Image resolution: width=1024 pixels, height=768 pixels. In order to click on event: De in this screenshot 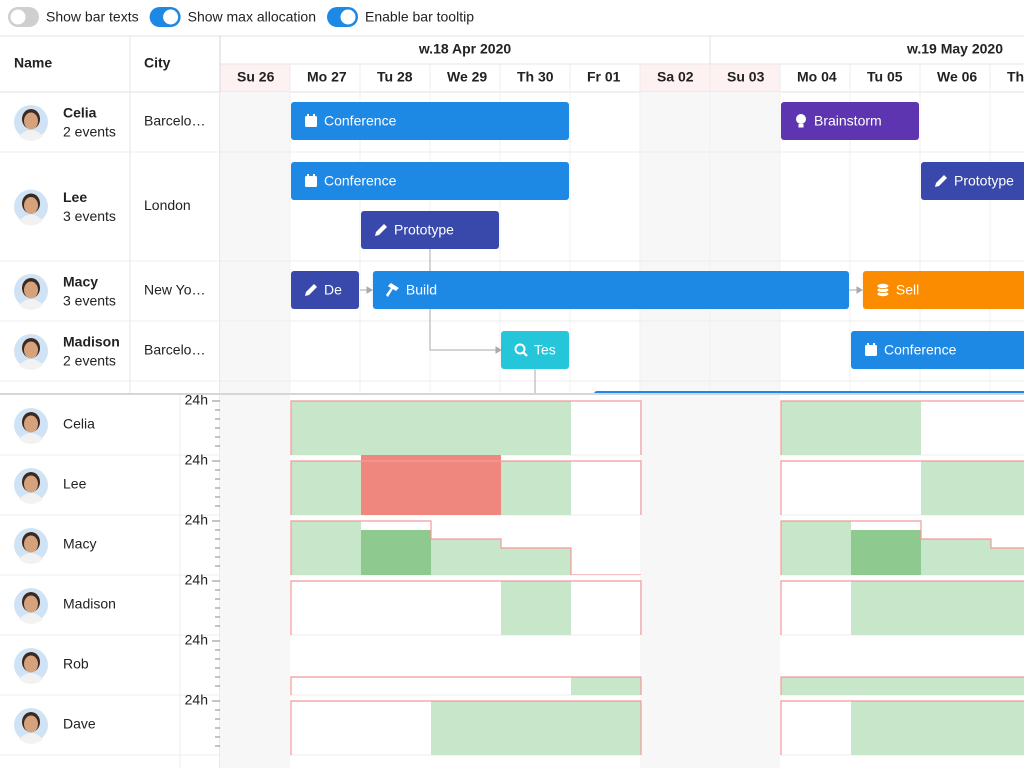, I will do `click(325, 290)`.